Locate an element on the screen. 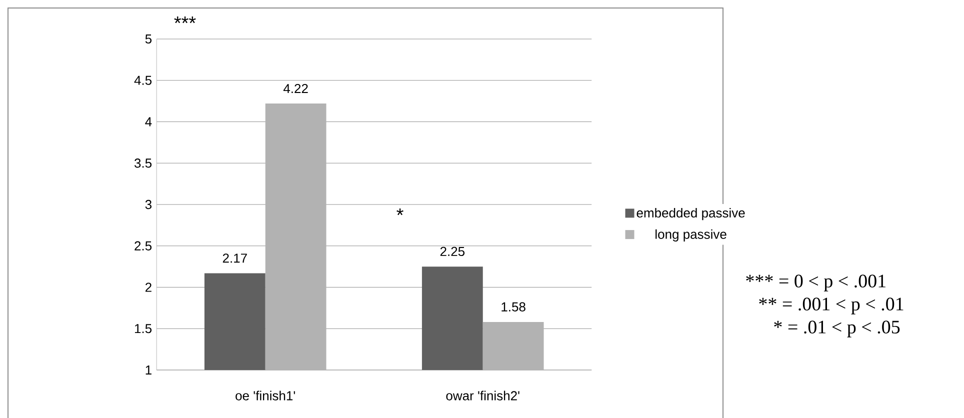 The height and width of the screenshot is (418, 964). y-tick-label: 1 is located at coordinates (149, 370).